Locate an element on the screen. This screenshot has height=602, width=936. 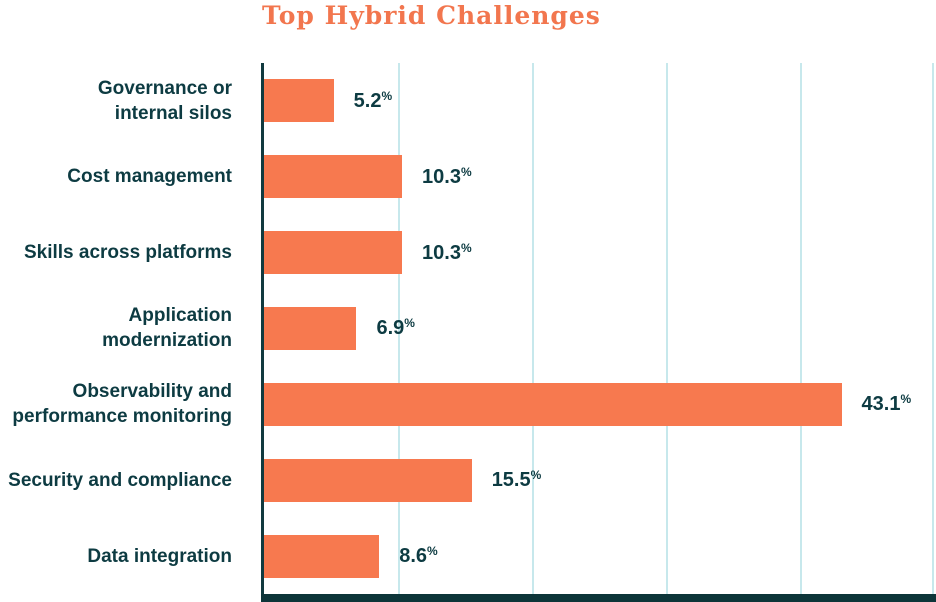
bar-row: 8.6% is located at coordinates (599, 556).